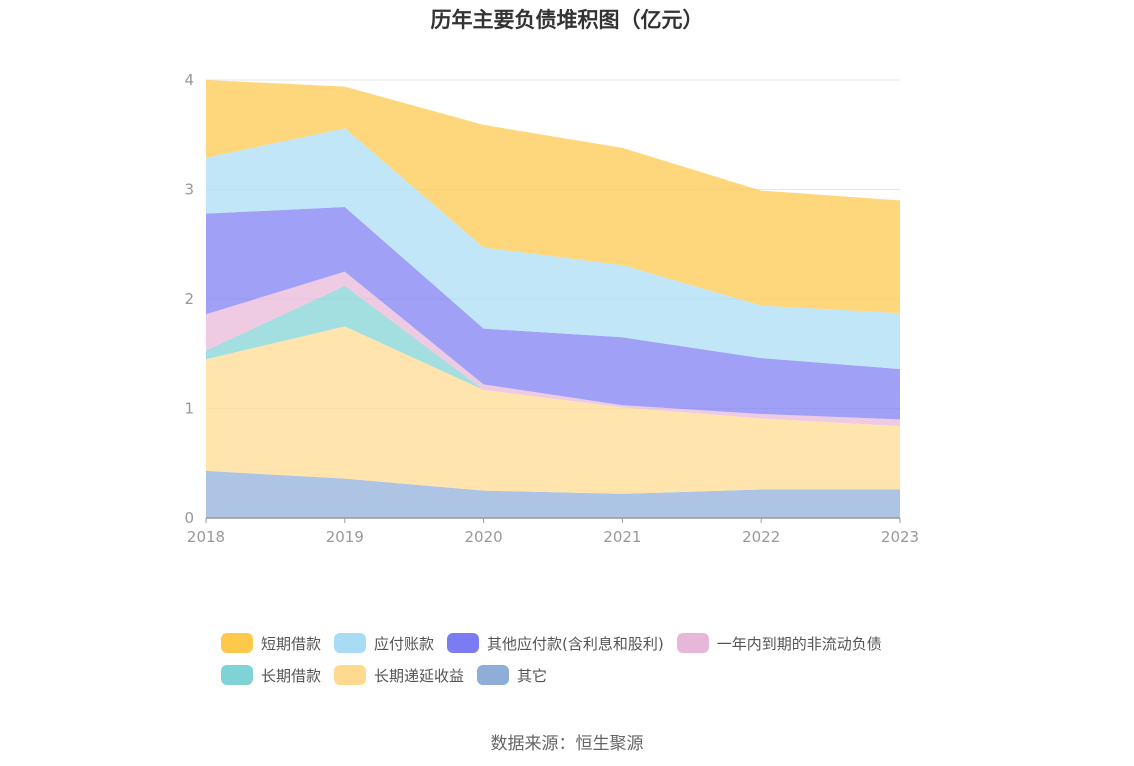 Image resolution: width=1134 pixels, height=766 pixels. Describe the element at coordinates (799, 643) in the screenshot. I see `legend-label: 一年内到期的非流动负债` at that location.